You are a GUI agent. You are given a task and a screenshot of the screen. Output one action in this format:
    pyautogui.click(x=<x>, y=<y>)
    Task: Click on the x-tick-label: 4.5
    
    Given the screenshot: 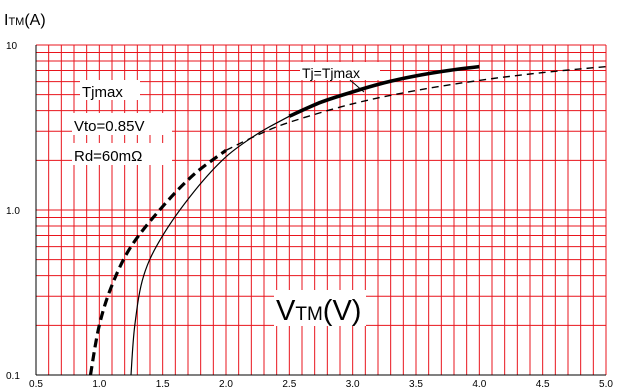 What is the action you would take?
    pyautogui.click(x=543, y=384)
    